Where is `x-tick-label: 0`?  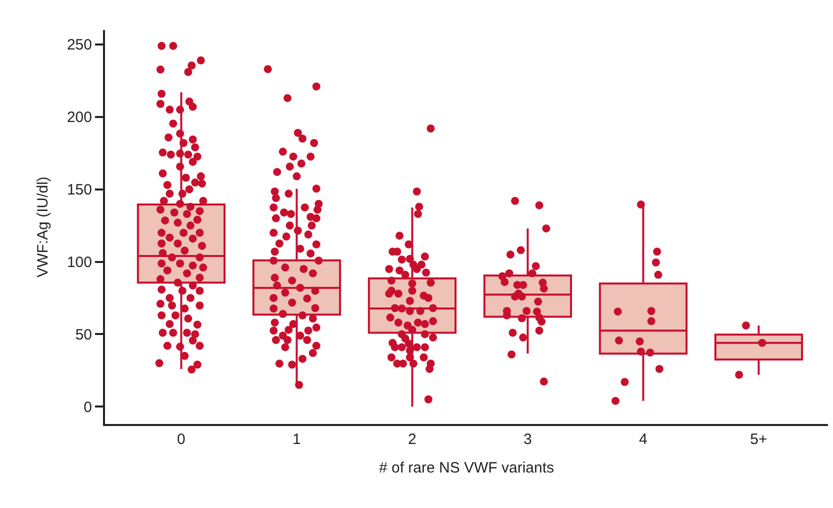
x-tick-label: 0 is located at coordinates (181, 439).